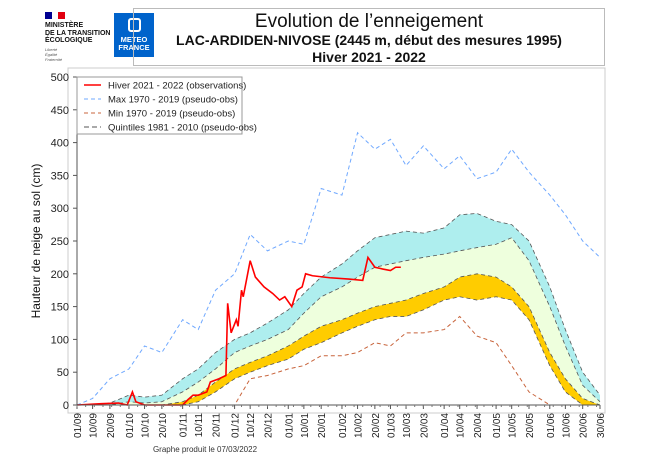  Describe the element at coordinates (134, 35) in the screenshot. I see `meteo-france-logo: METEO FRANCE` at that location.